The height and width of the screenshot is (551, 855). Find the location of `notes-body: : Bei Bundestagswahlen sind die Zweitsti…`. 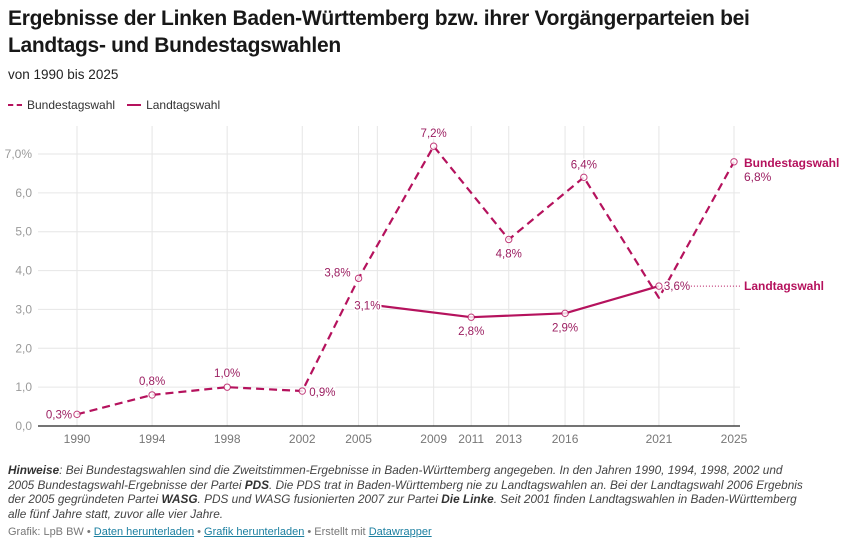

notes-body: : Bei Bundestagswahlen sind die Zweitsti… is located at coordinates (405, 492).